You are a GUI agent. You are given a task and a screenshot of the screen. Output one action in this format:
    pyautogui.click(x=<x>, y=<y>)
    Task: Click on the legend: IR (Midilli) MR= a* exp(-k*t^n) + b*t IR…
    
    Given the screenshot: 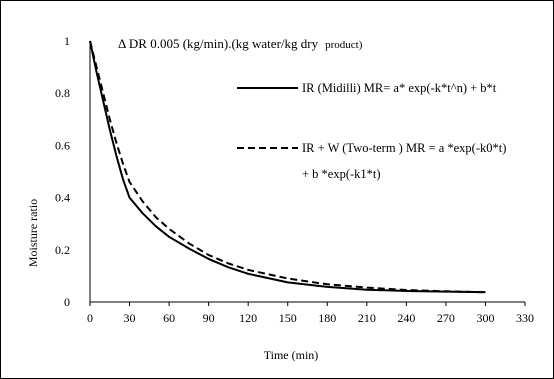 What is the action you would take?
    pyautogui.click(x=371, y=131)
    